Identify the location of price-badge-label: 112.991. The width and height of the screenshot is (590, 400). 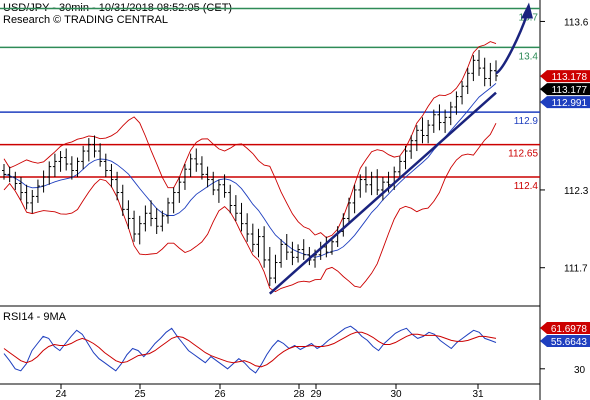
(570, 103).